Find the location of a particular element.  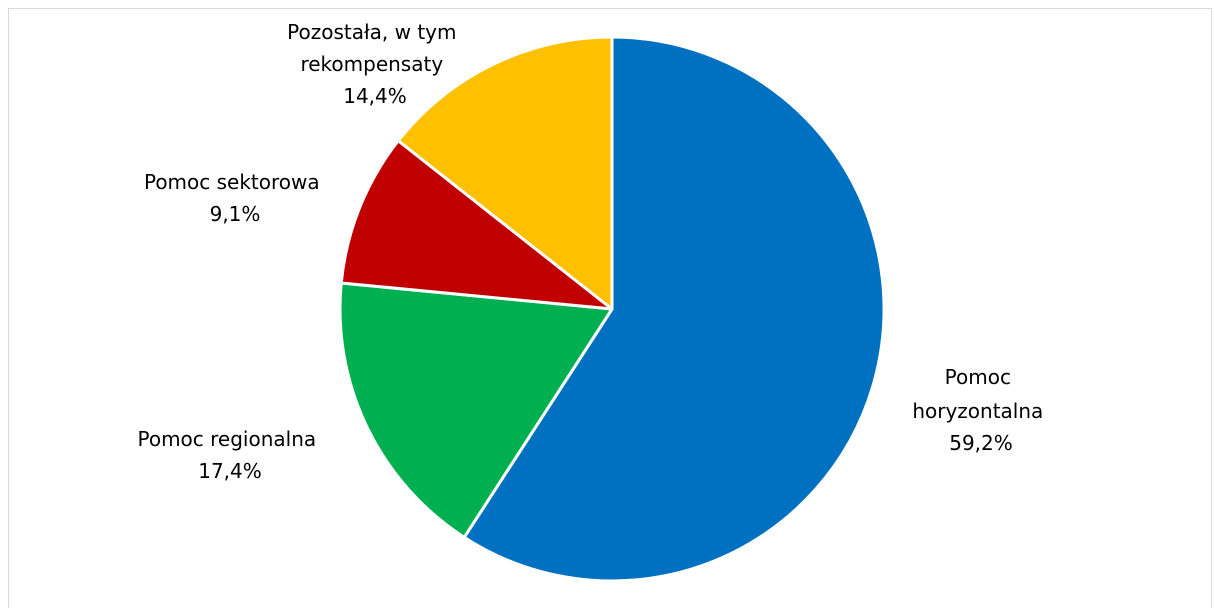

slice-label-line: Pomoc is located at coordinates (978, 377).